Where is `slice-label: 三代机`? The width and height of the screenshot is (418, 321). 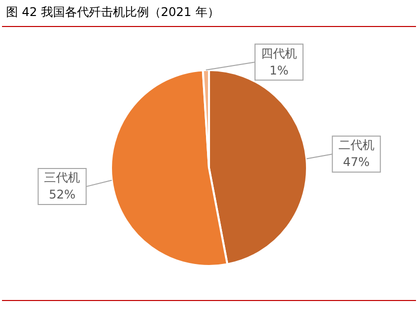 slice-label: 三代机 is located at coordinates (62, 177).